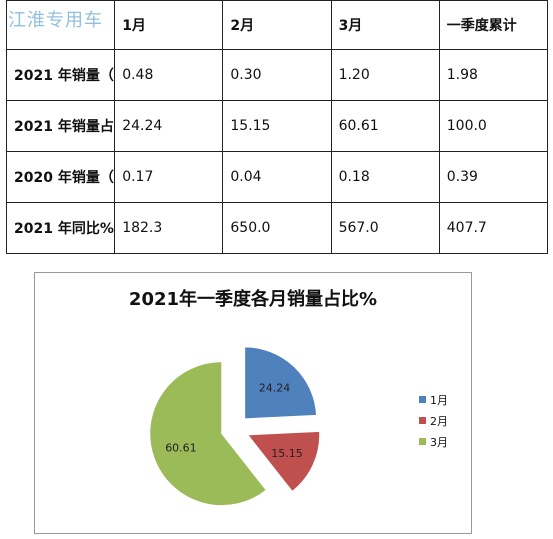  I want to click on row-label: 2020 年销量（万辆）, so click(60, 177).